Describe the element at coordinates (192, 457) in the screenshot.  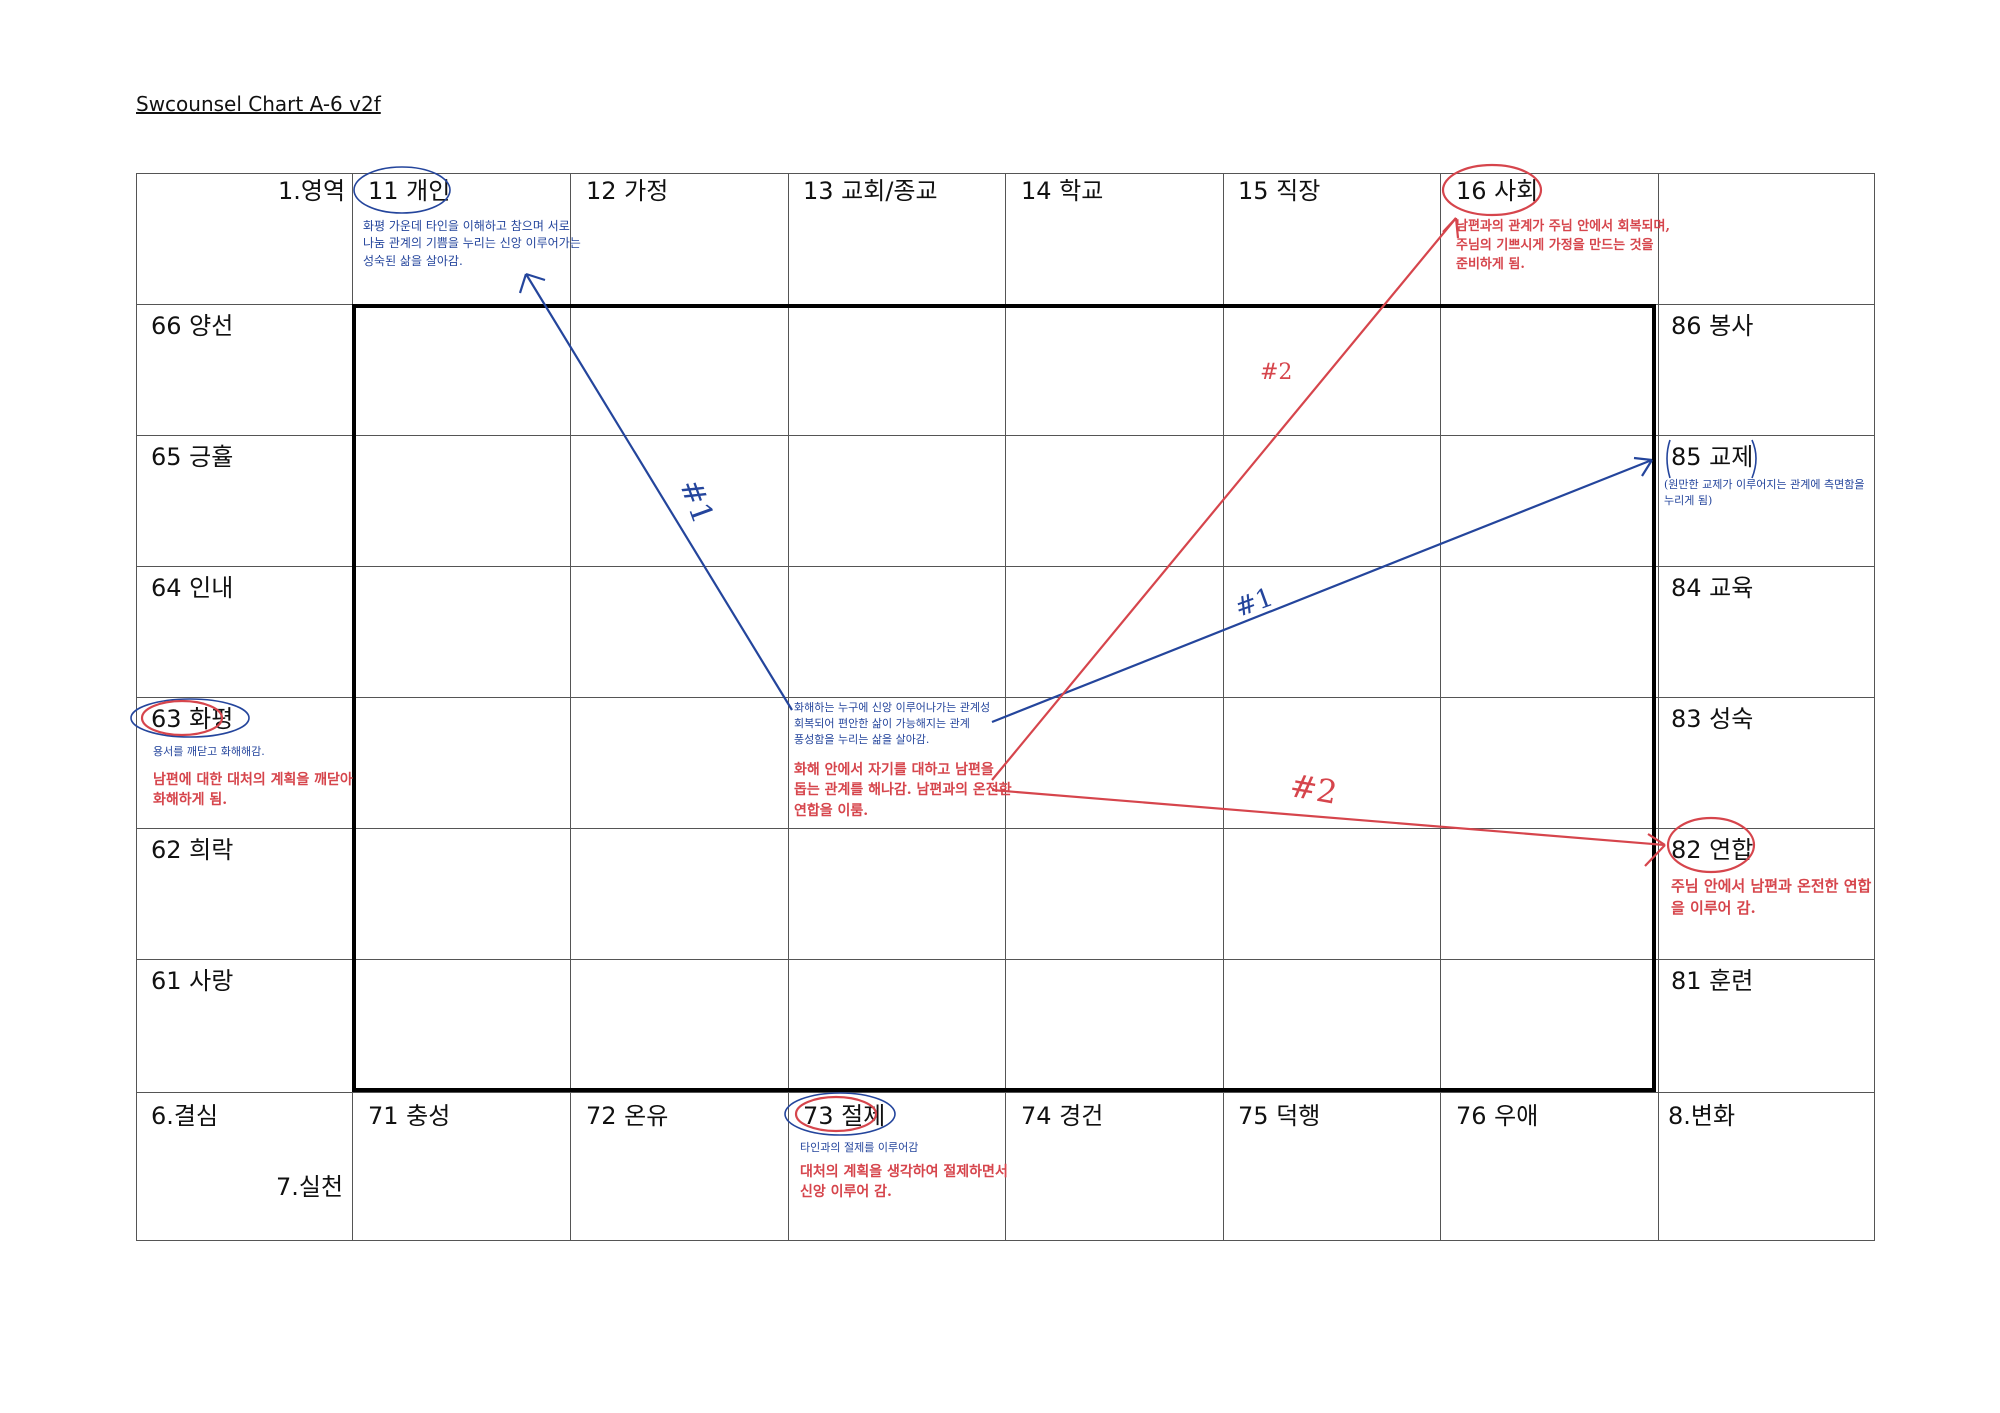
I see `left-label-65: 65 긍휼` at that location.